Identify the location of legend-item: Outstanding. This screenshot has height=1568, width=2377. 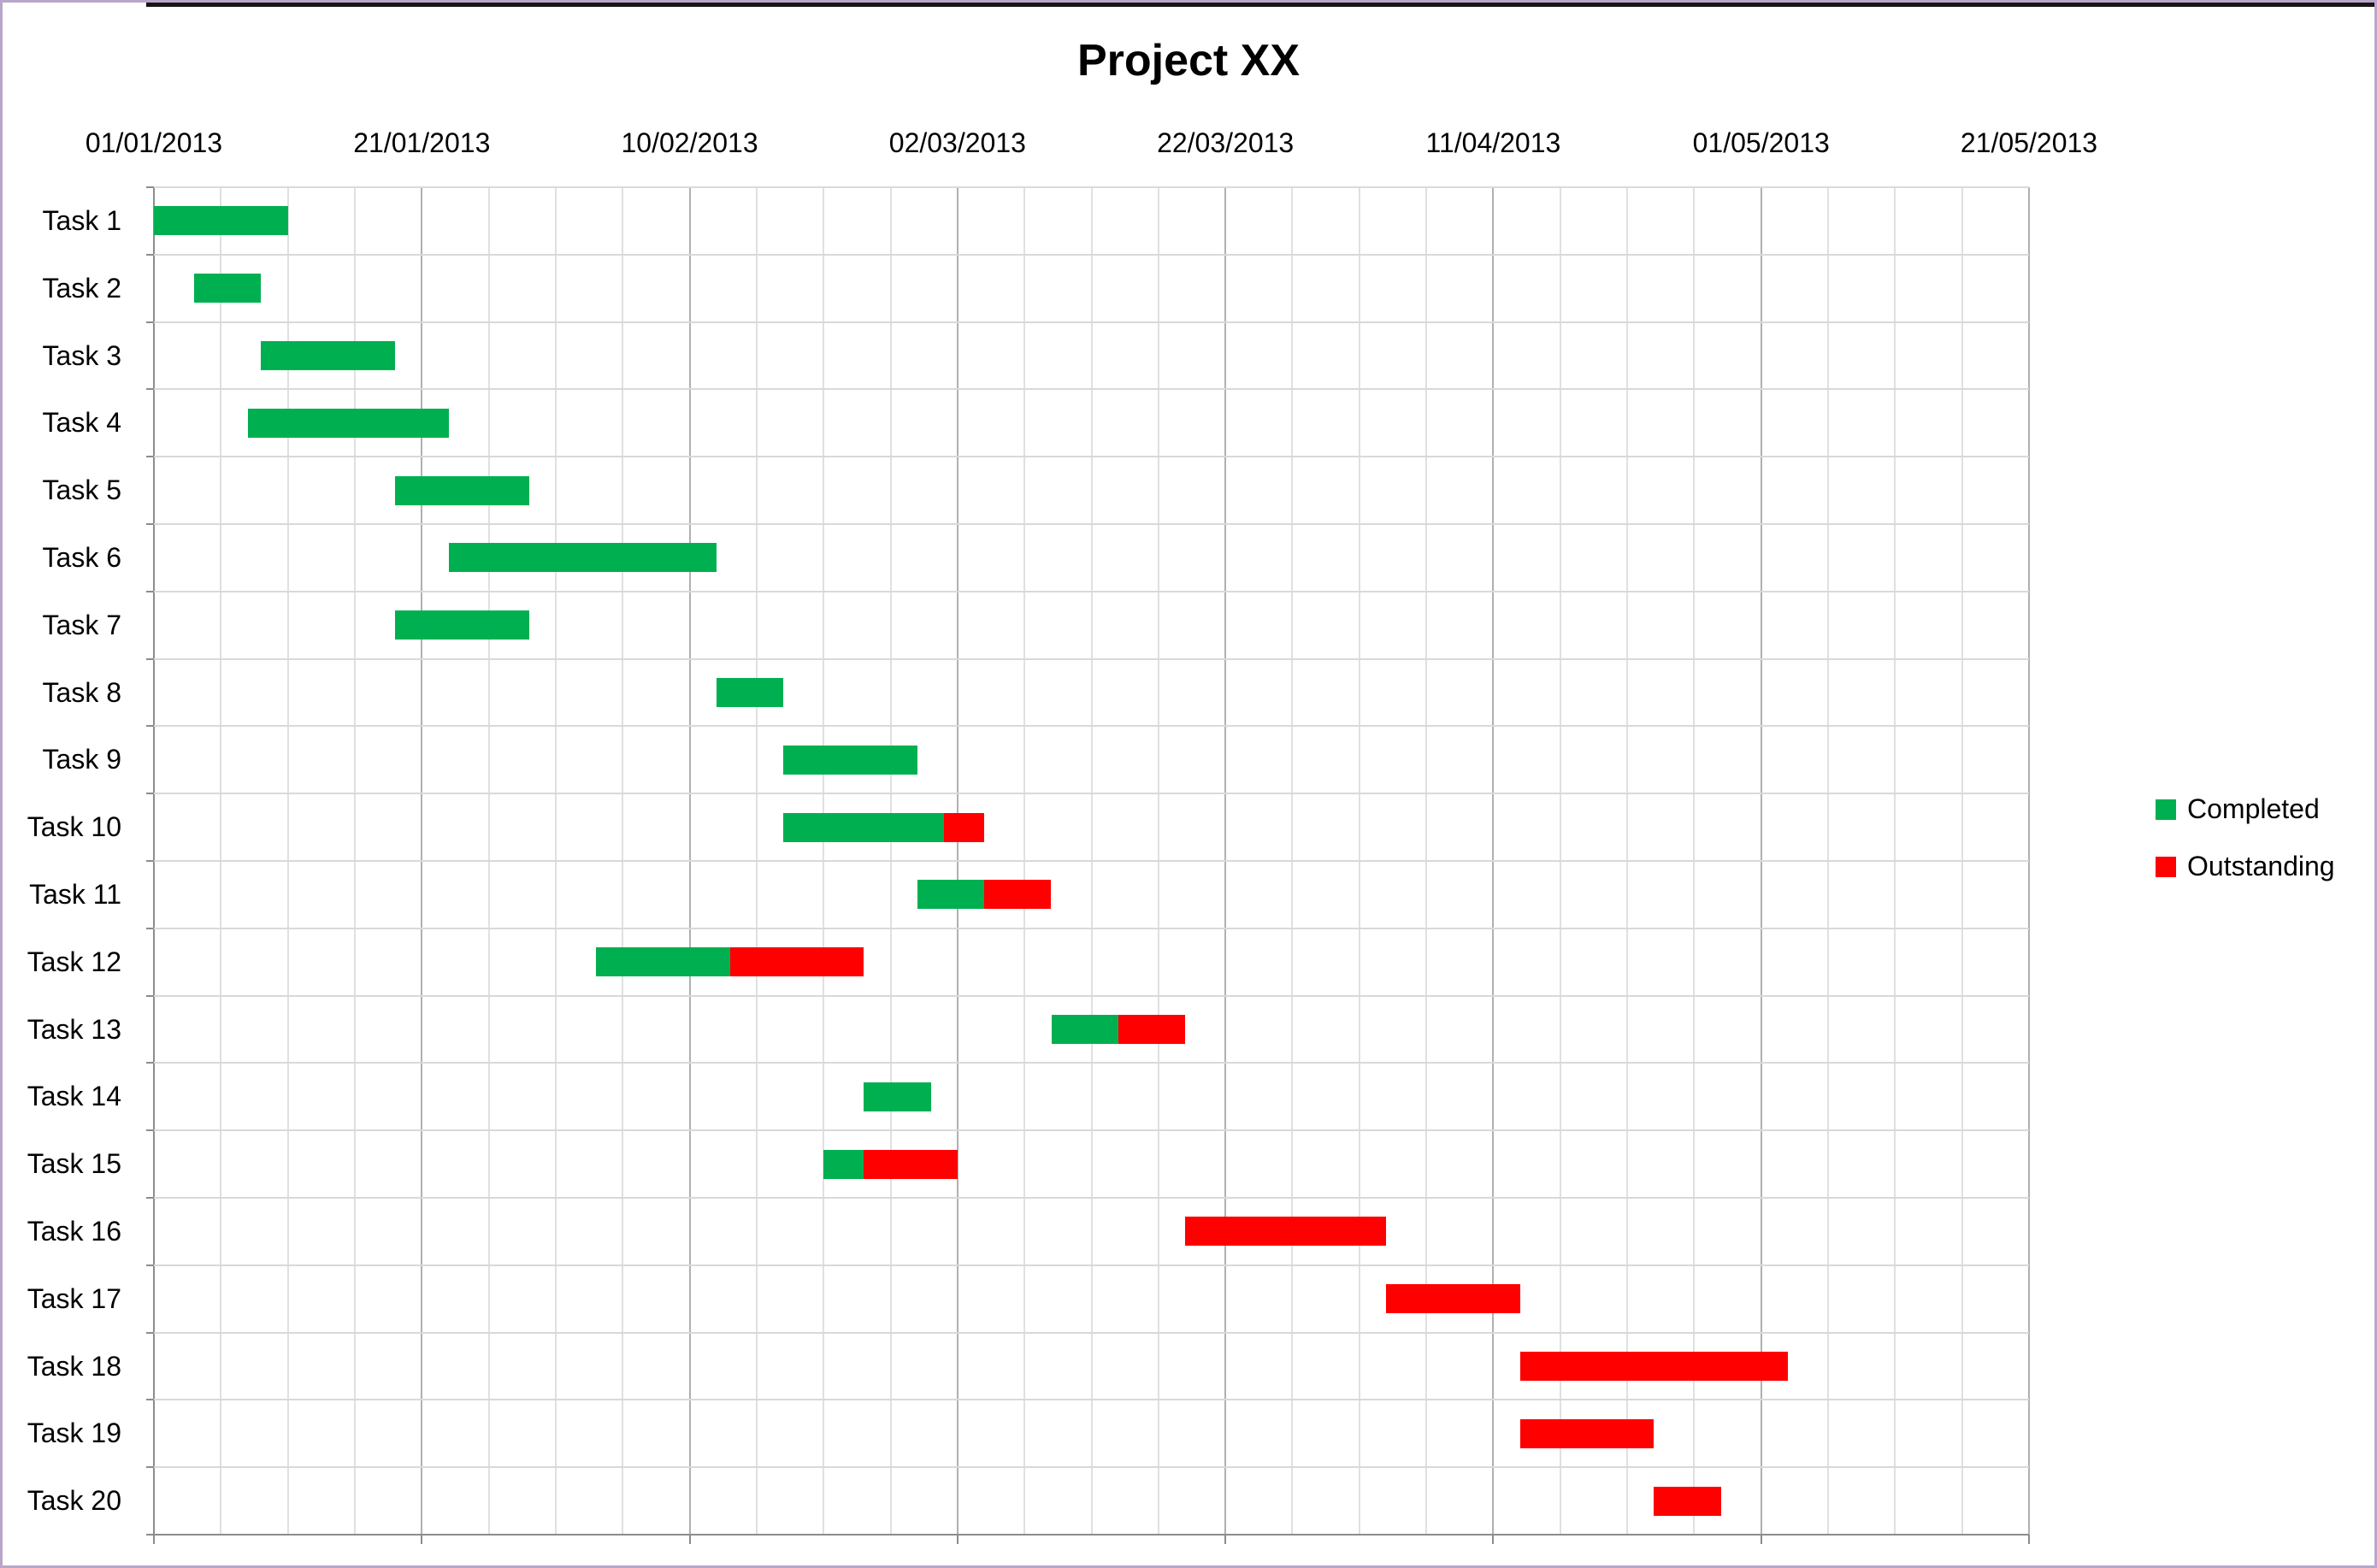
(2245, 866).